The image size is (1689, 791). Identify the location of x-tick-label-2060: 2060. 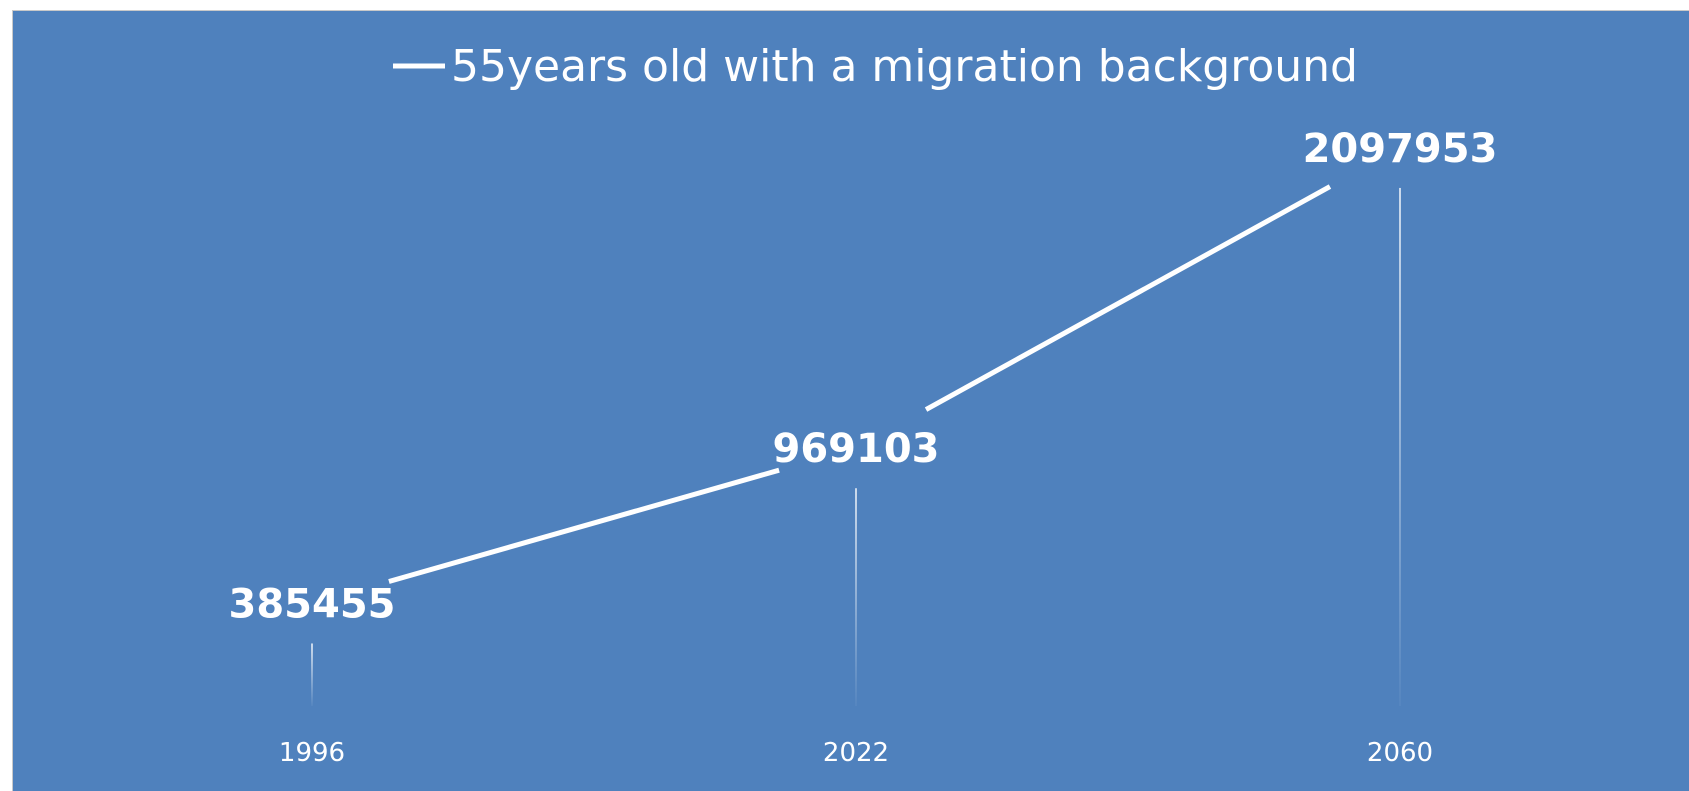
(1400, 753).